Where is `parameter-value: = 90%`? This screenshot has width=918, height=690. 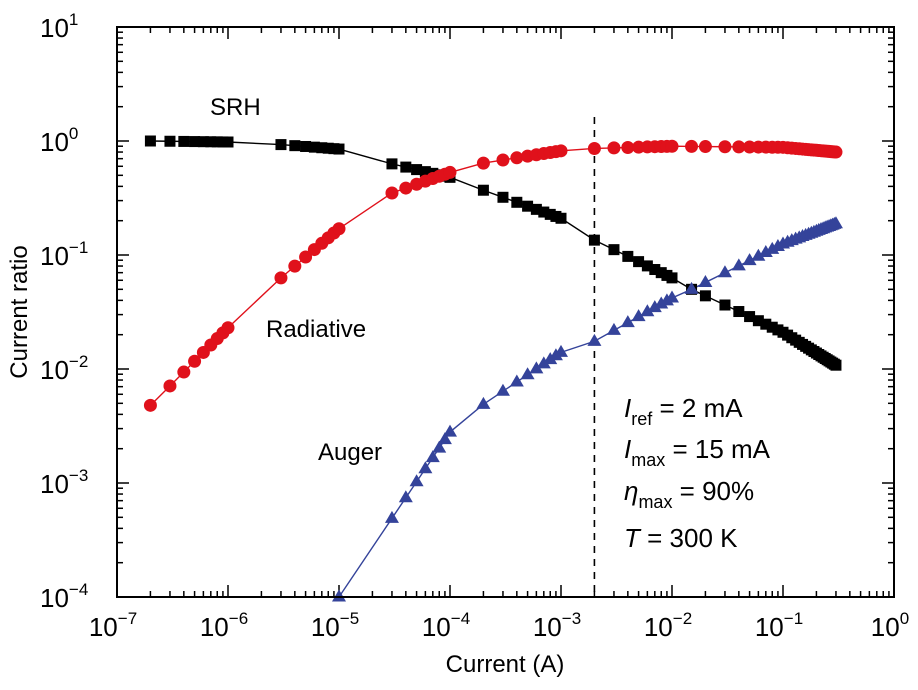 parameter-value: = 90% is located at coordinates (713, 491).